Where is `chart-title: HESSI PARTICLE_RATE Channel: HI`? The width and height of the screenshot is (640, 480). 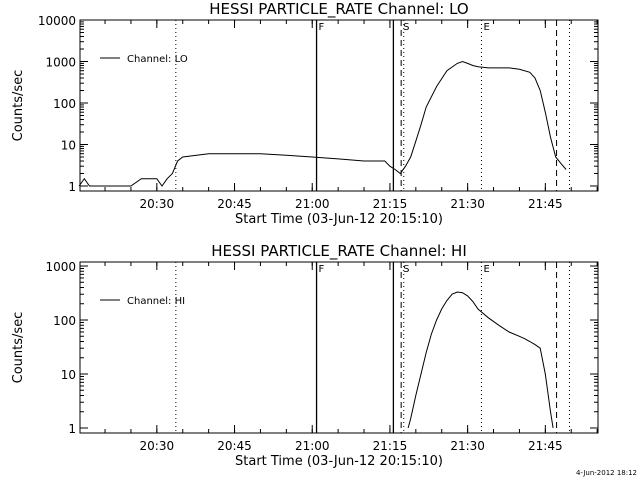
chart-title: HESSI PARTICLE_RATE Channel: HI is located at coordinates (339, 251).